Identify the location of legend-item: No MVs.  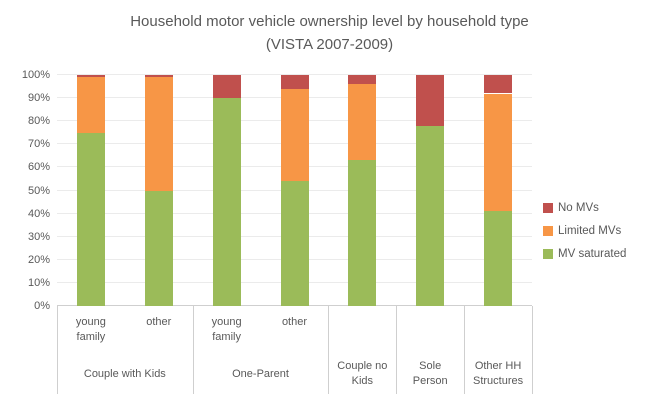
(584, 208).